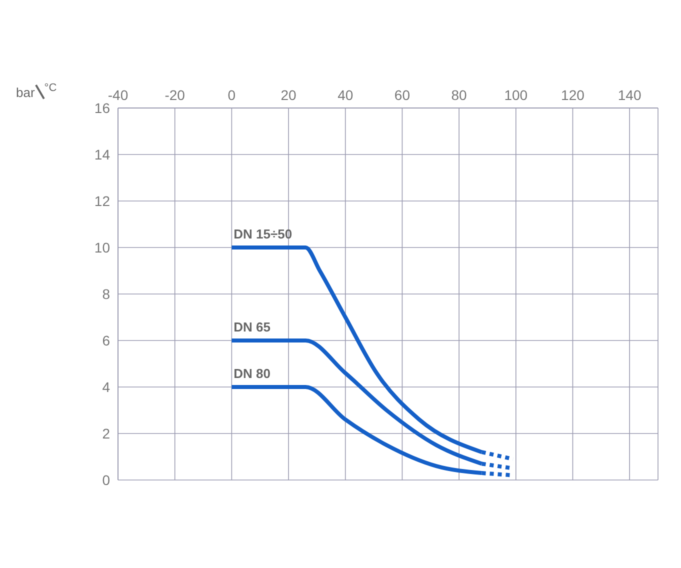 This screenshot has height=568, width=681. Describe the element at coordinates (106, 294) in the screenshot. I see `y-tick-label: 8` at that location.